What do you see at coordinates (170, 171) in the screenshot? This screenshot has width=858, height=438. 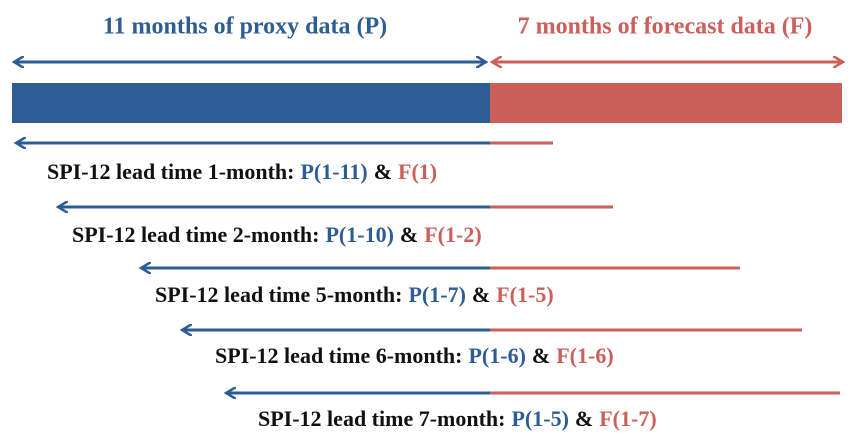 I see `row-label: SPI-12 lead time 1-month:` at bounding box center [170, 171].